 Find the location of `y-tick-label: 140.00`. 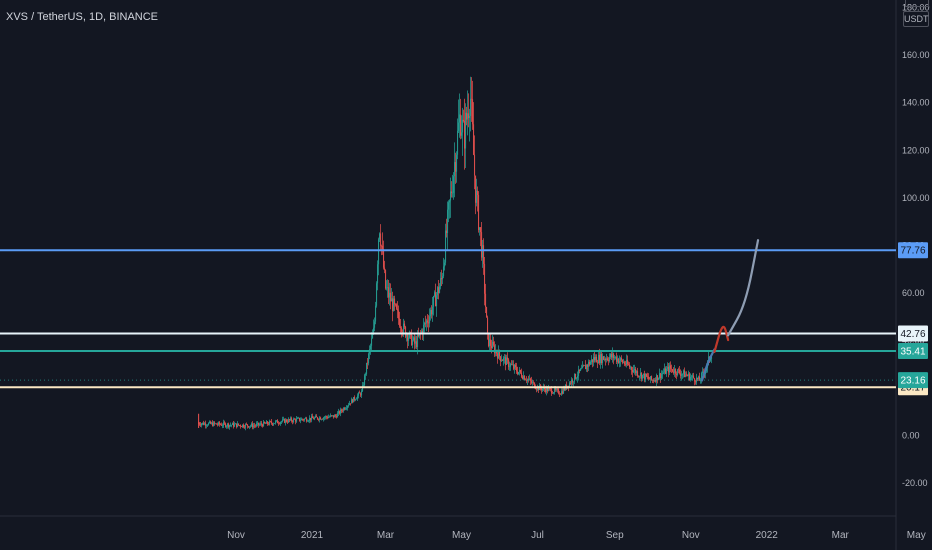

y-tick-label: 140.00 is located at coordinates (916, 103).